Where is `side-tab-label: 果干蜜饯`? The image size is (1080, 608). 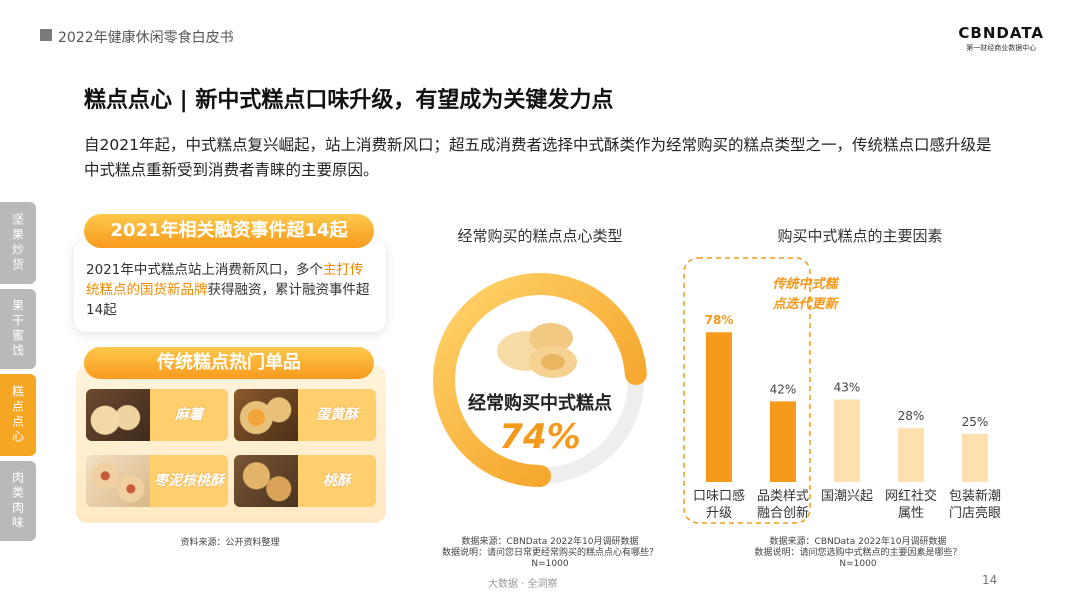
side-tab-label: 果干蜜饯 is located at coordinates (17, 329).